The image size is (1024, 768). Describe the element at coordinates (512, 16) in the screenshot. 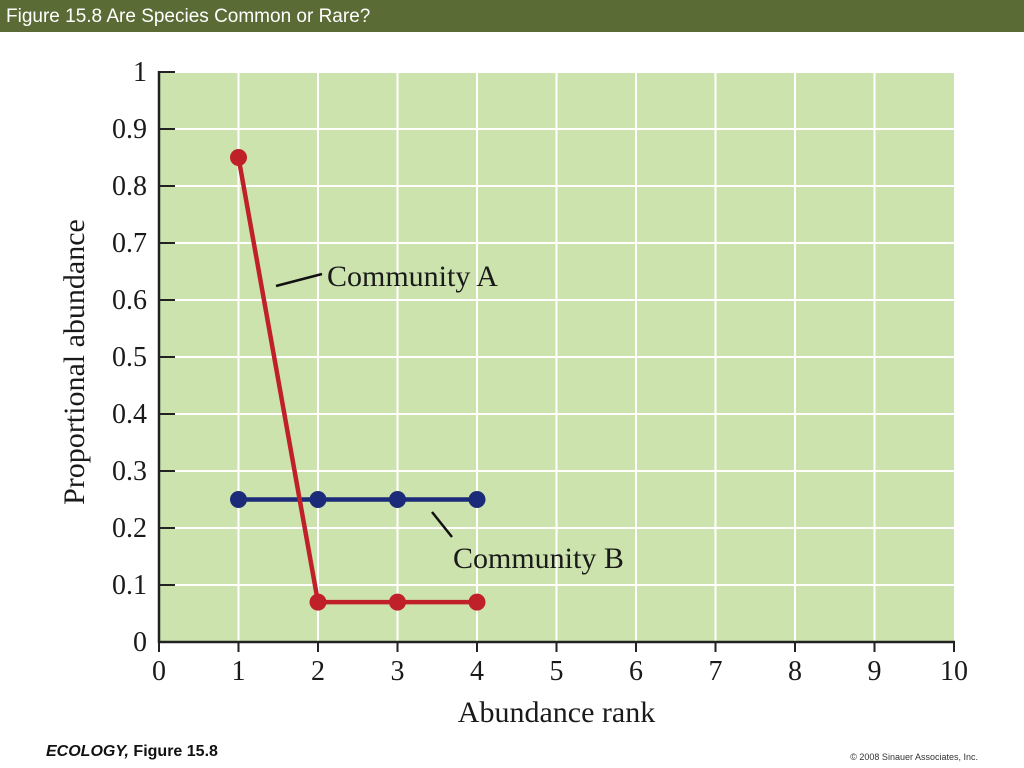

I see `title-bar: Figure 15.8 Are Species Common or Rare?` at that location.